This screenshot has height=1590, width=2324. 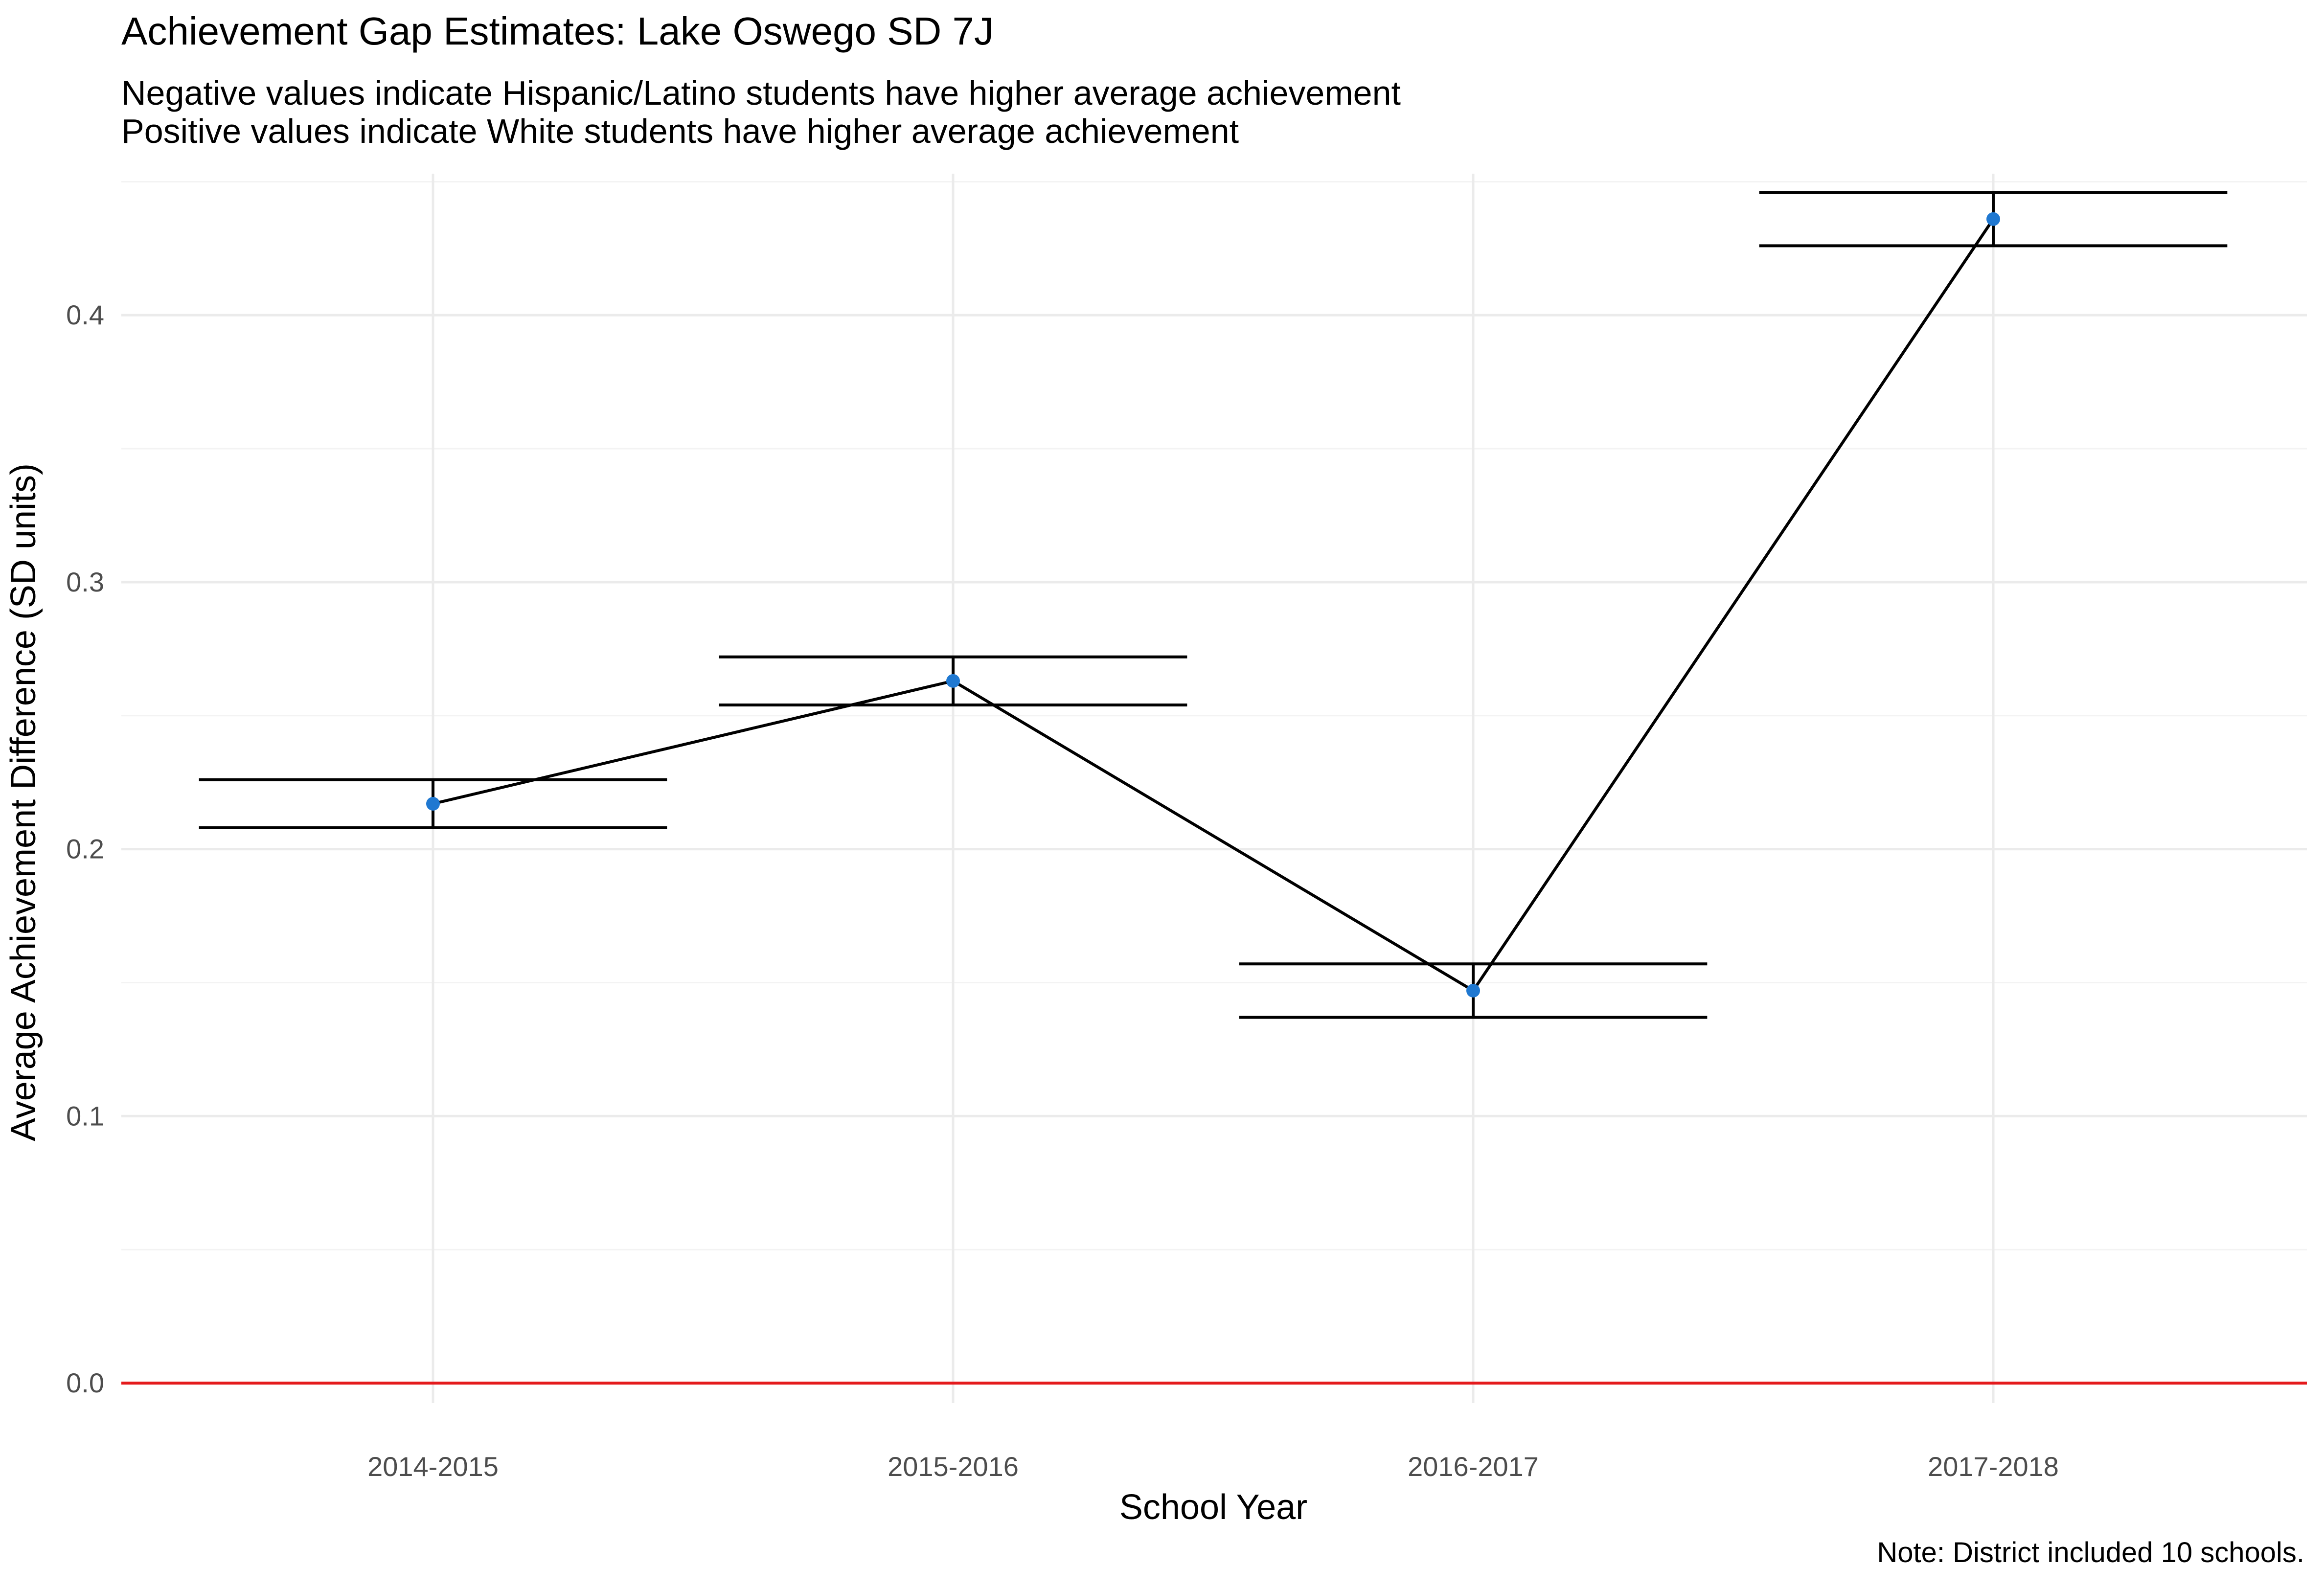 I want to click on x-tick-label: 2014-2015, so click(x=433, y=1466).